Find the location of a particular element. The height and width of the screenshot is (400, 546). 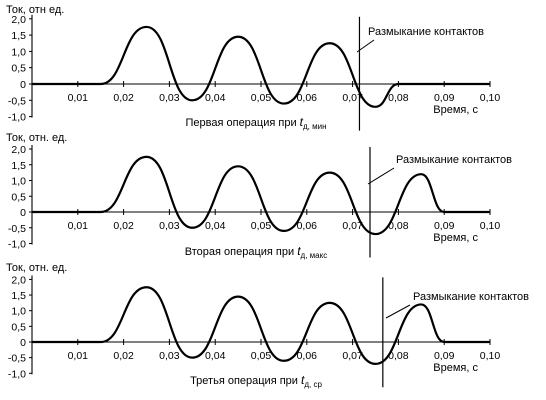

panel-caption: Вторая операция при tд, макс is located at coordinates (256, 252).